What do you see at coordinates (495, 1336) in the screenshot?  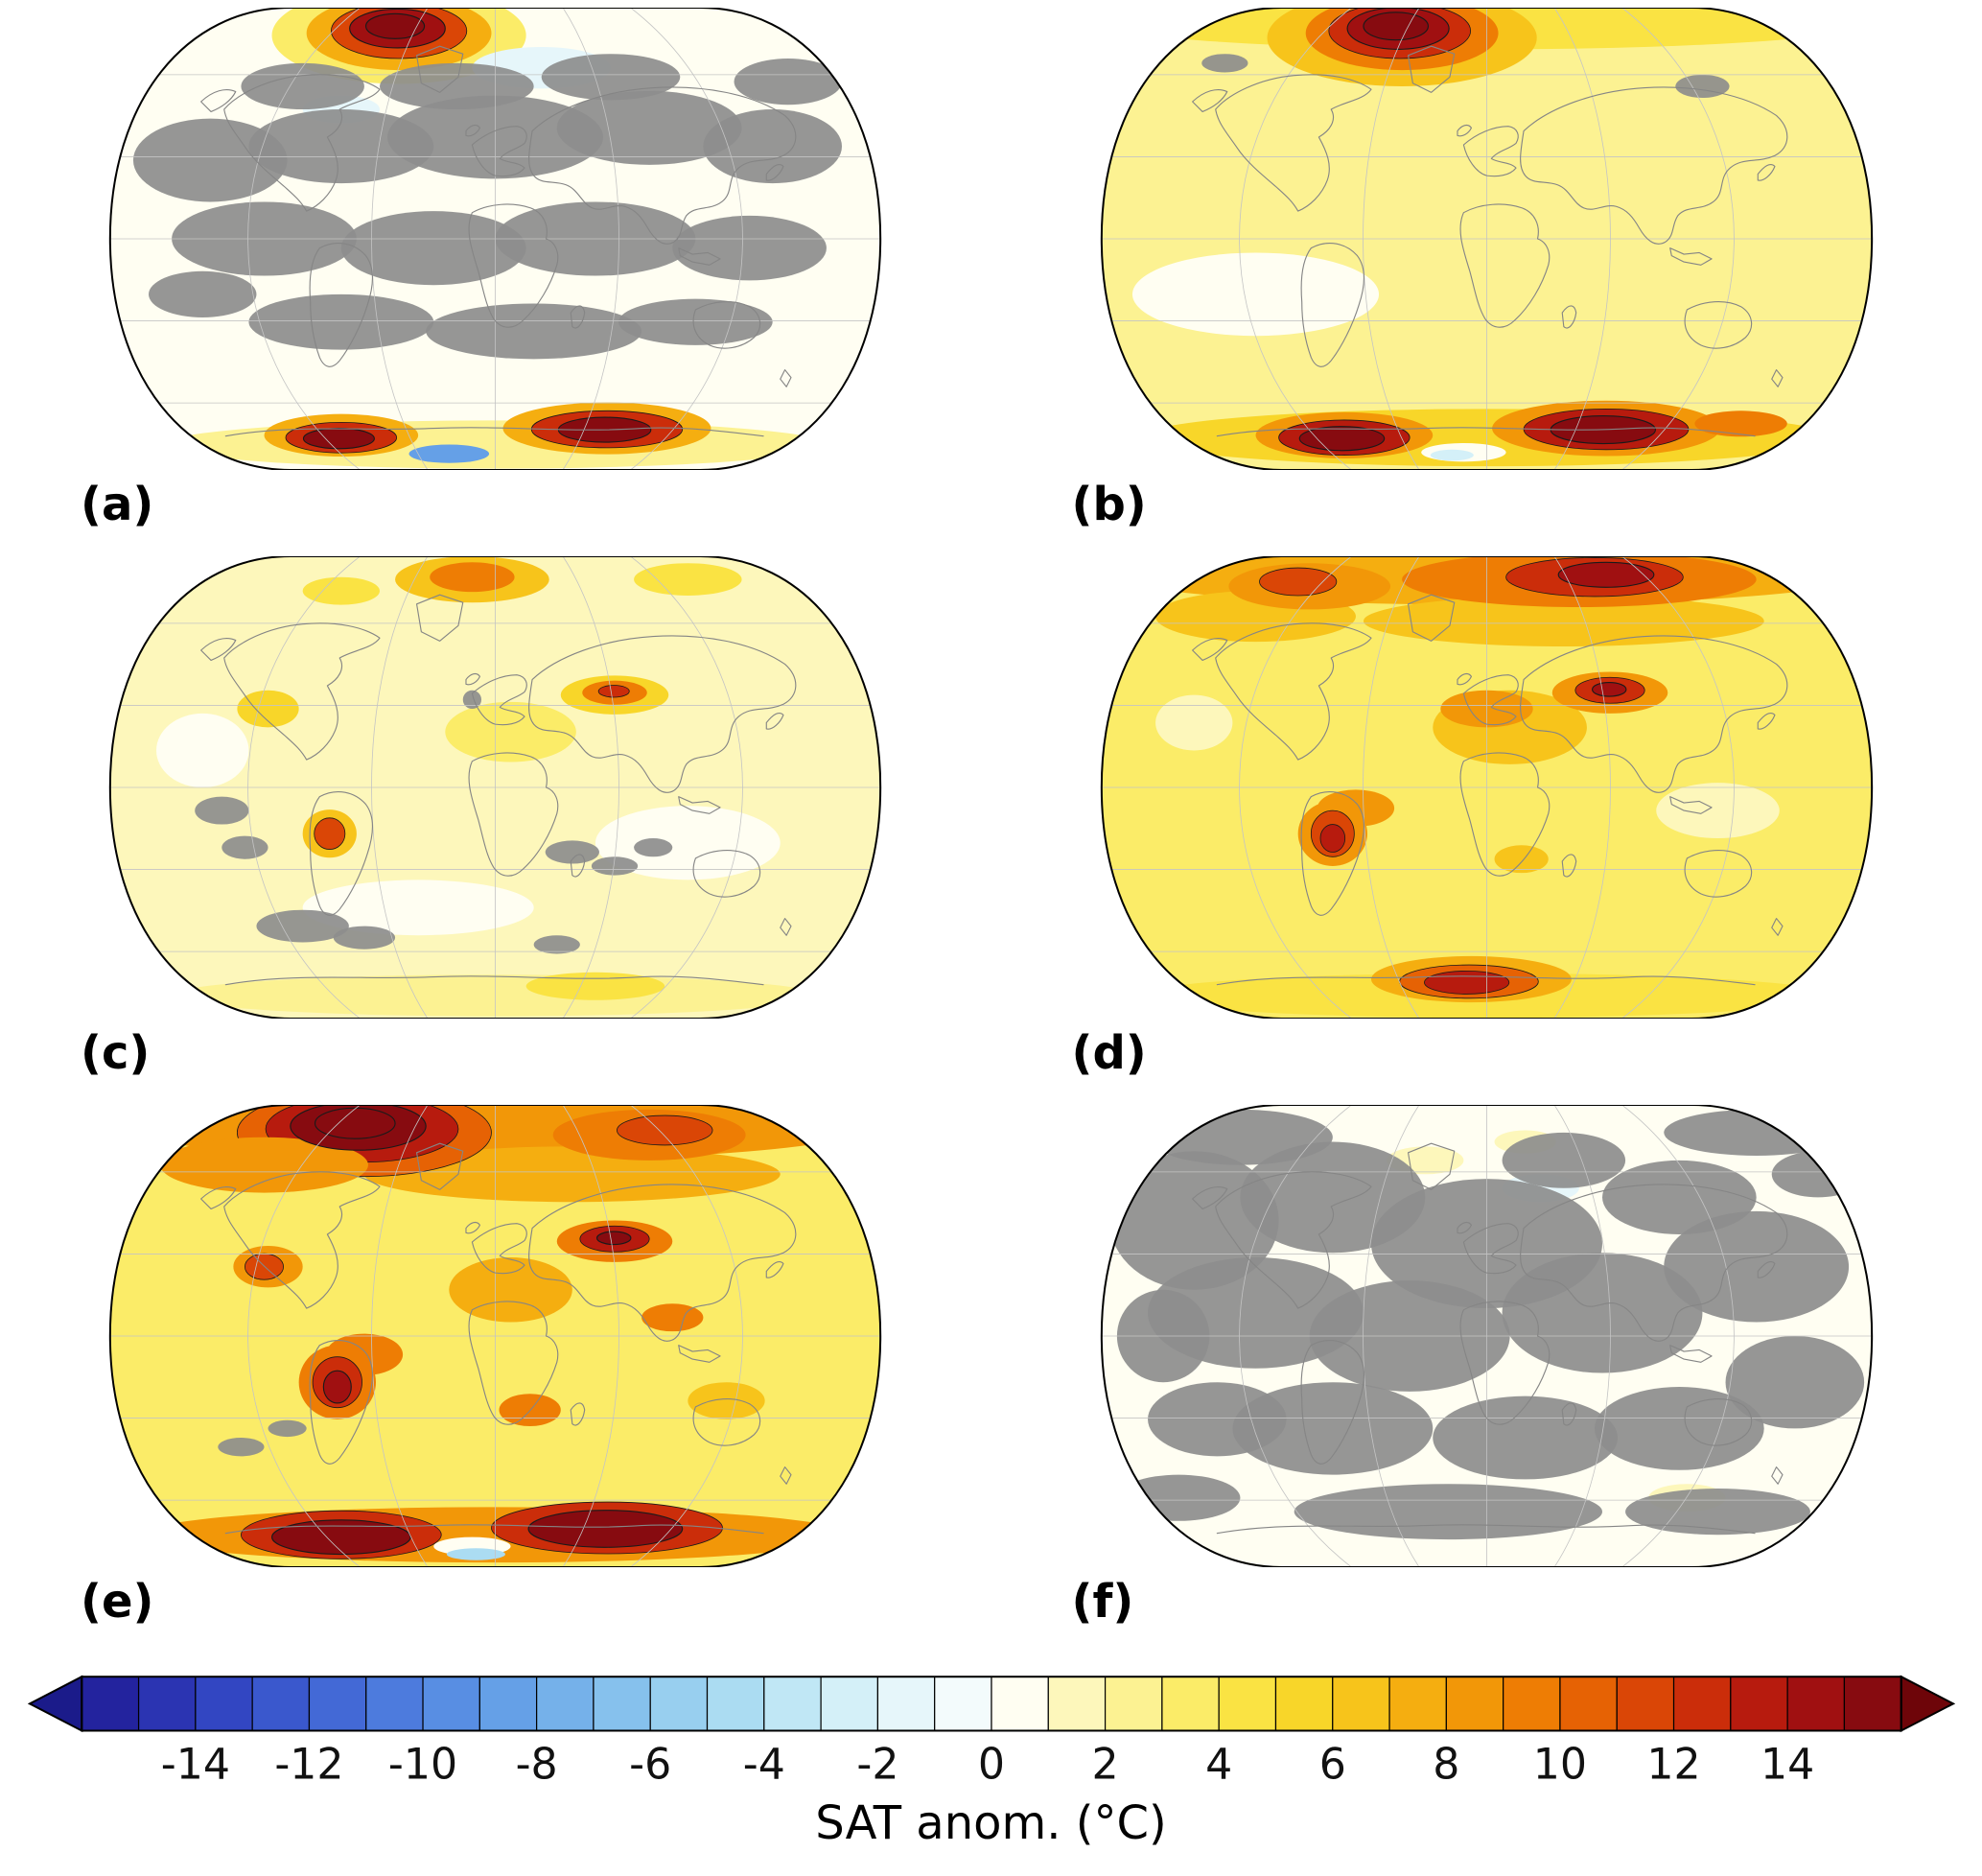 I see `map-canvas-e` at bounding box center [495, 1336].